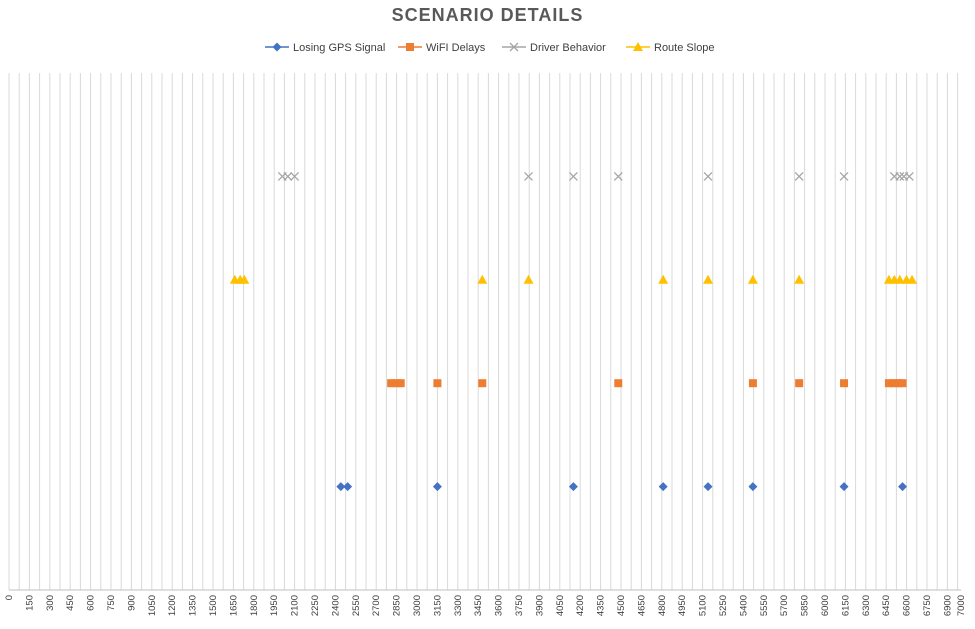  I want to click on x-tick-label: 2100, so click(295, 605).